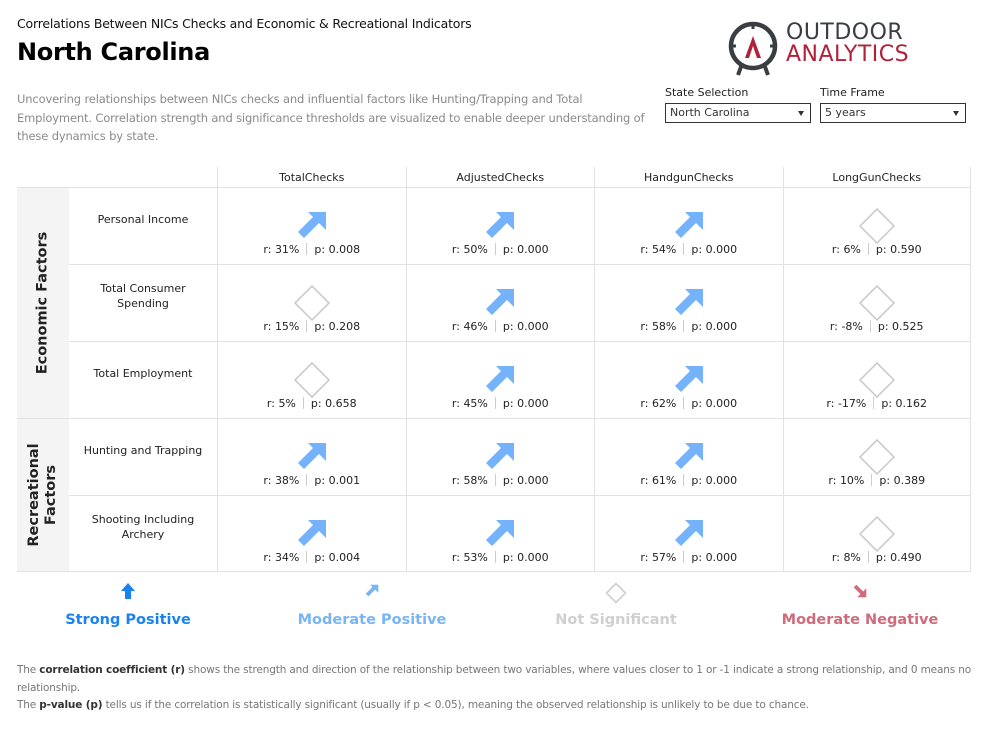  What do you see at coordinates (904, 403) in the screenshot?
I see `p-value: p: 0.162` at bounding box center [904, 403].